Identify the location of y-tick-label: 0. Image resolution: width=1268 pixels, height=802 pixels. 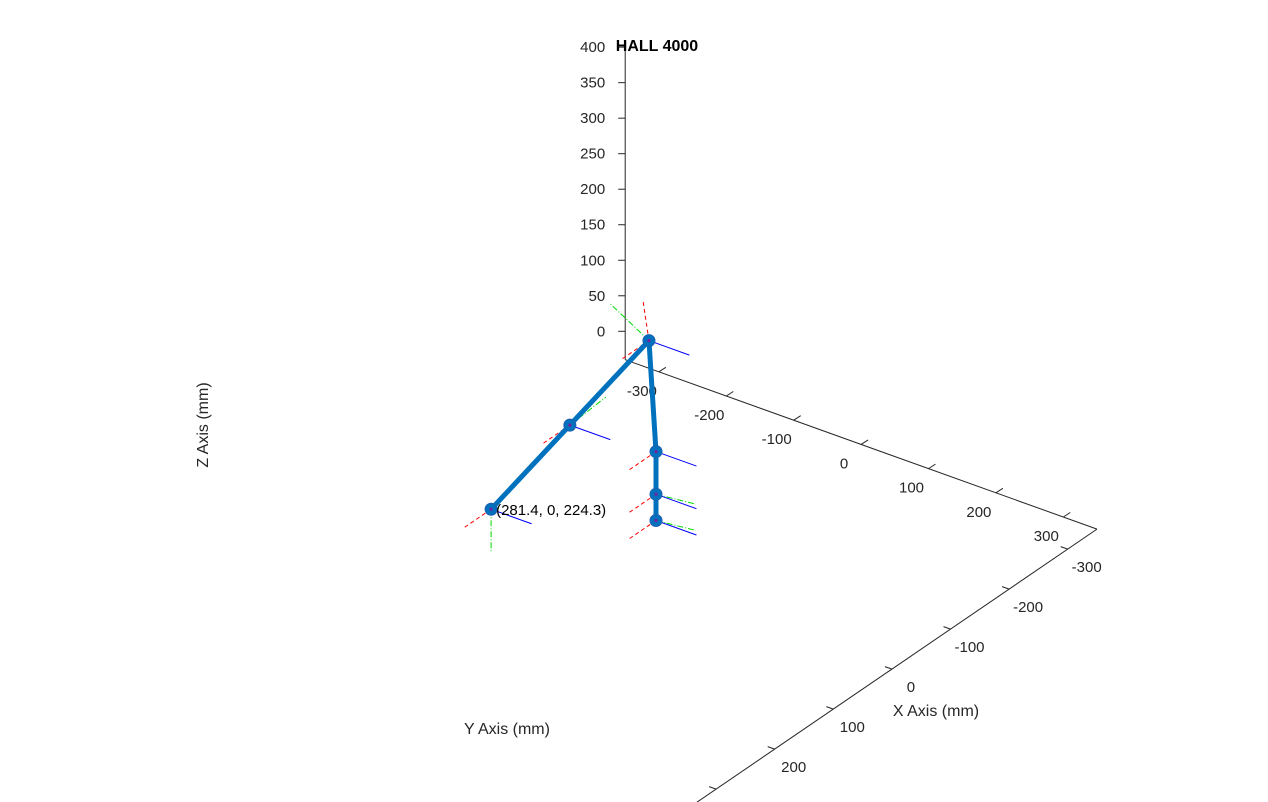
(844, 463).